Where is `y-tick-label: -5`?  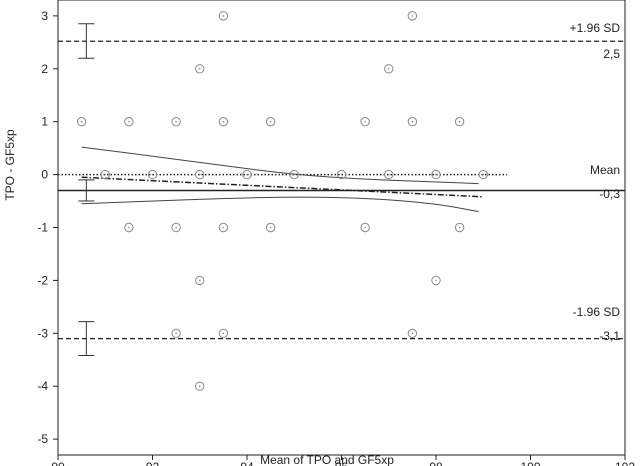
y-tick-label: -5 is located at coordinates (42, 439).